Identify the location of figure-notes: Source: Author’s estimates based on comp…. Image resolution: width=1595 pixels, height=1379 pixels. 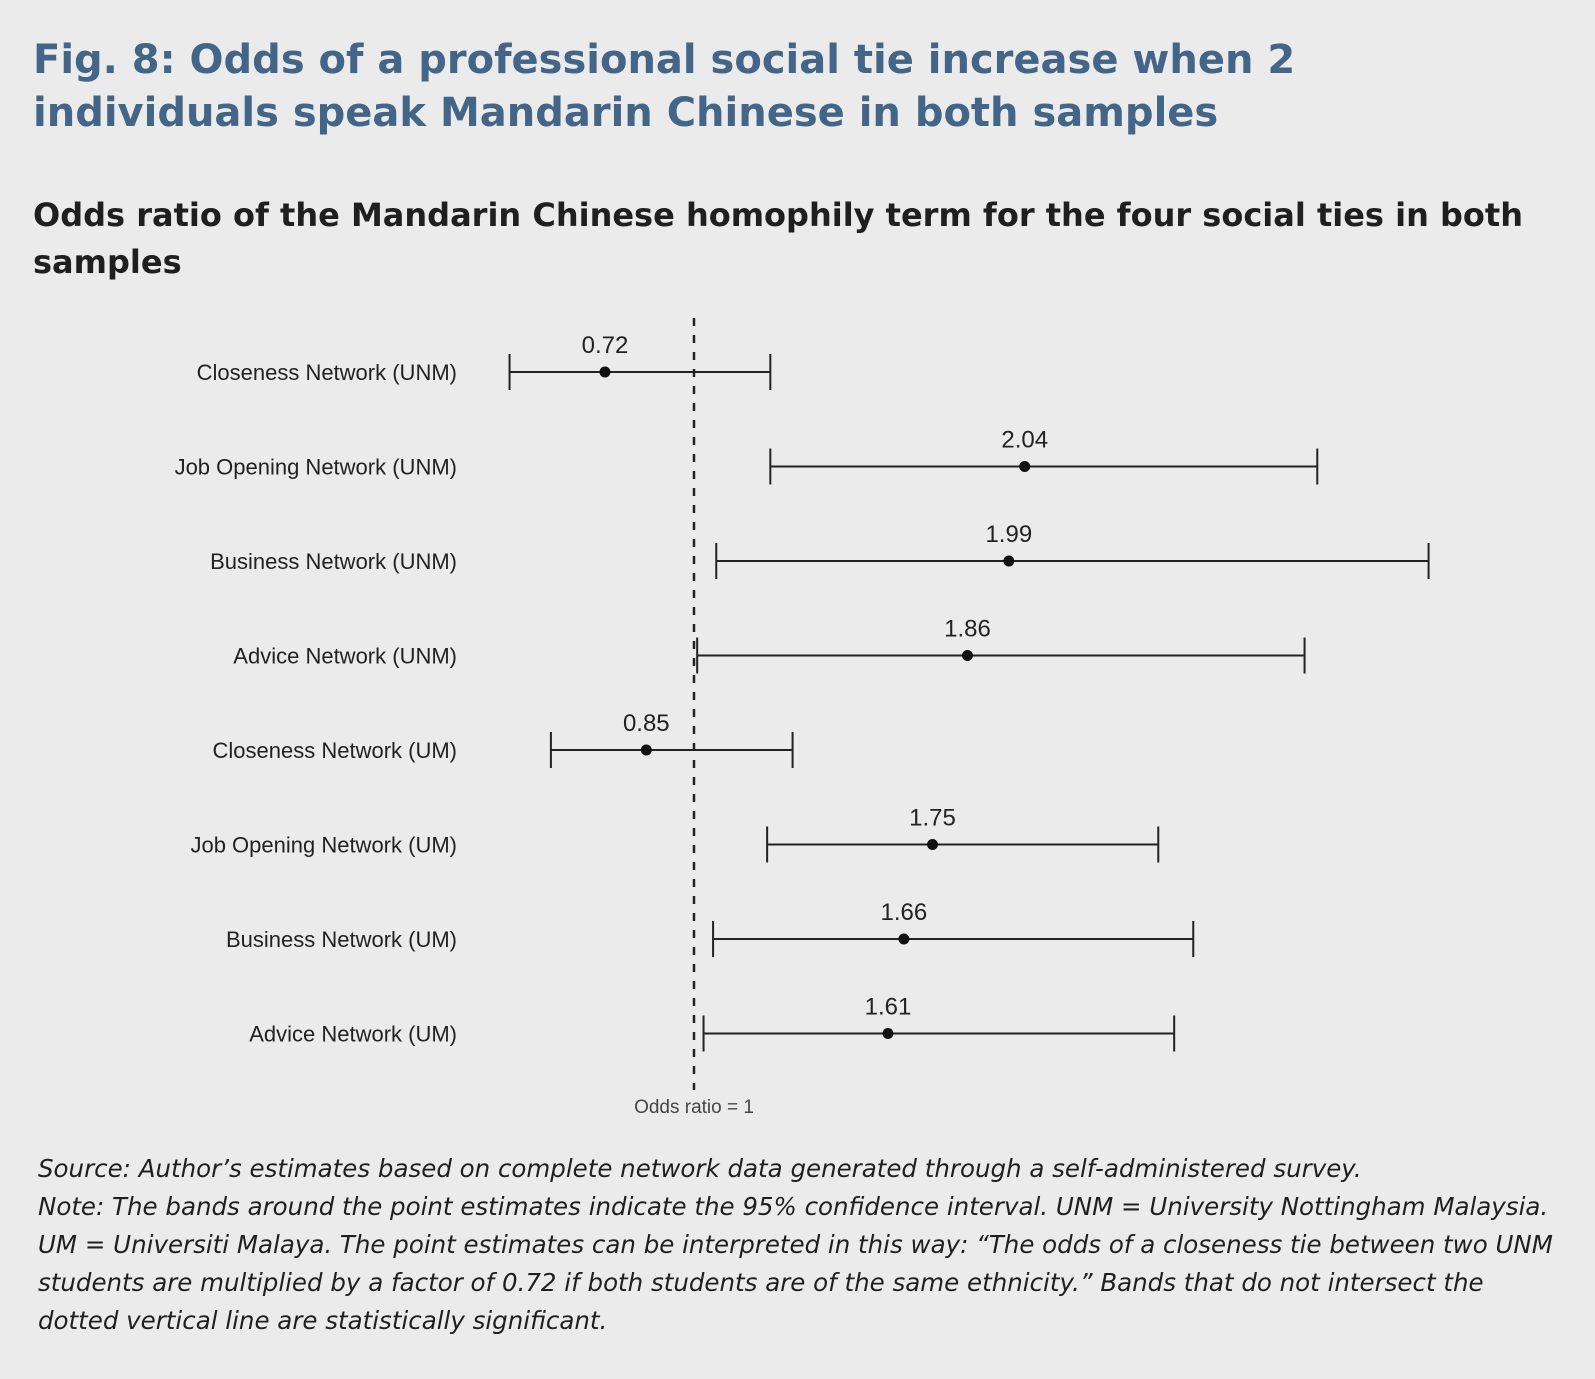
(803, 1245).